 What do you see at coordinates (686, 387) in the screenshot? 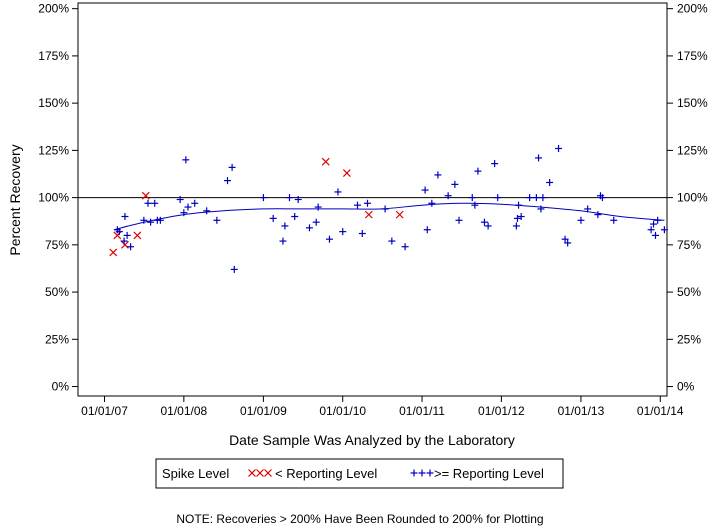
I see `y-tick-label-right: 0%` at bounding box center [686, 387].